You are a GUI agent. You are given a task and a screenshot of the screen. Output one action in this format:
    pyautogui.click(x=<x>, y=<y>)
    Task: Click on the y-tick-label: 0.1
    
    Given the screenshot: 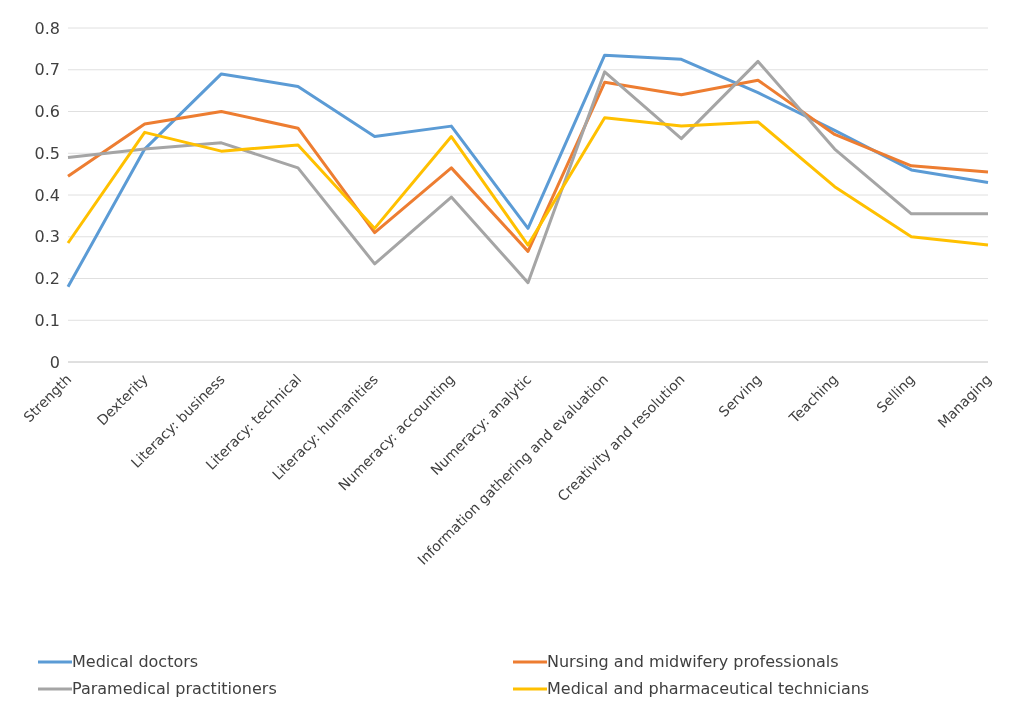 What is the action you would take?
    pyautogui.click(x=47, y=320)
    